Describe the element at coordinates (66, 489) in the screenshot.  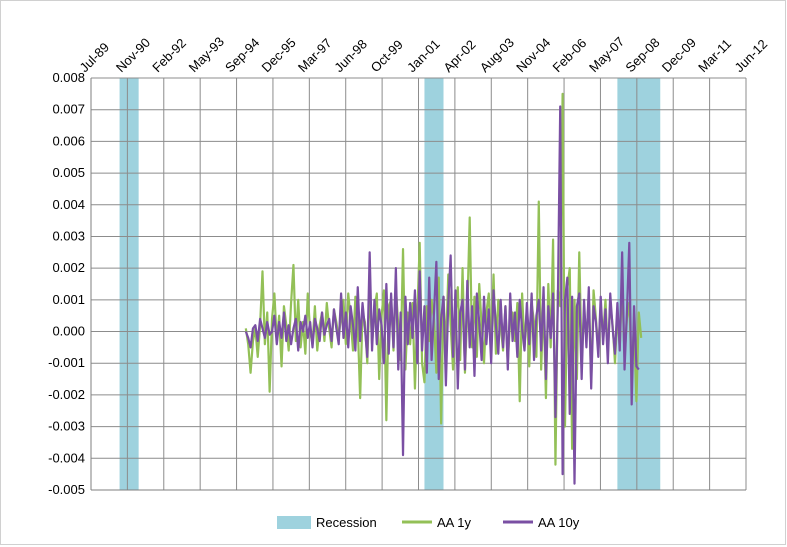
I see `y-tick-label: -0.005` at that location.